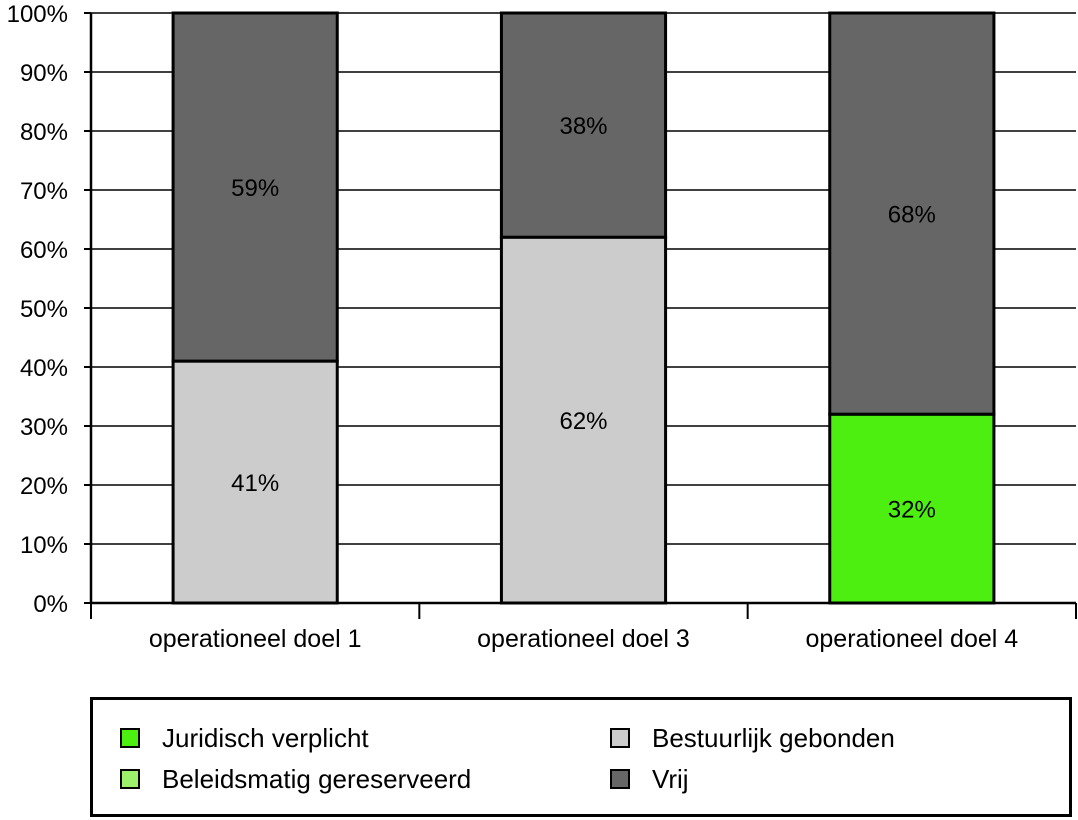  Describe the element at coordinates (773, 737) in the screenshot. I see `legend-label: Bestuurlijk gebonden` at that location.